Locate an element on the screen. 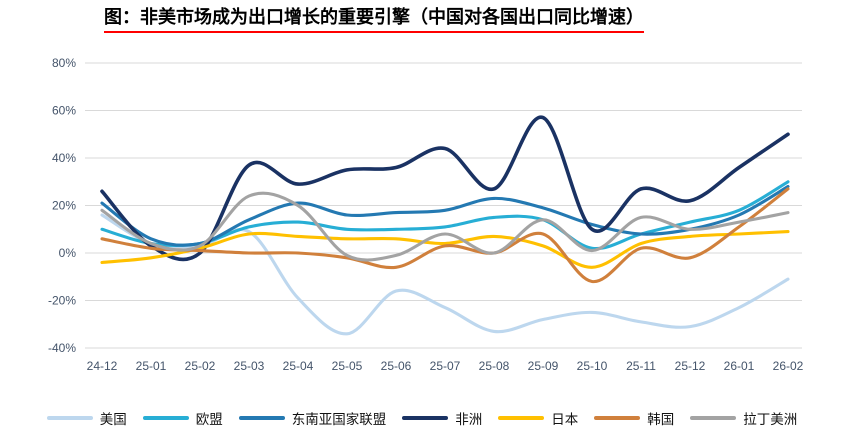  legend-item: 拉丁美洲 is located at coordinates (743, 418).